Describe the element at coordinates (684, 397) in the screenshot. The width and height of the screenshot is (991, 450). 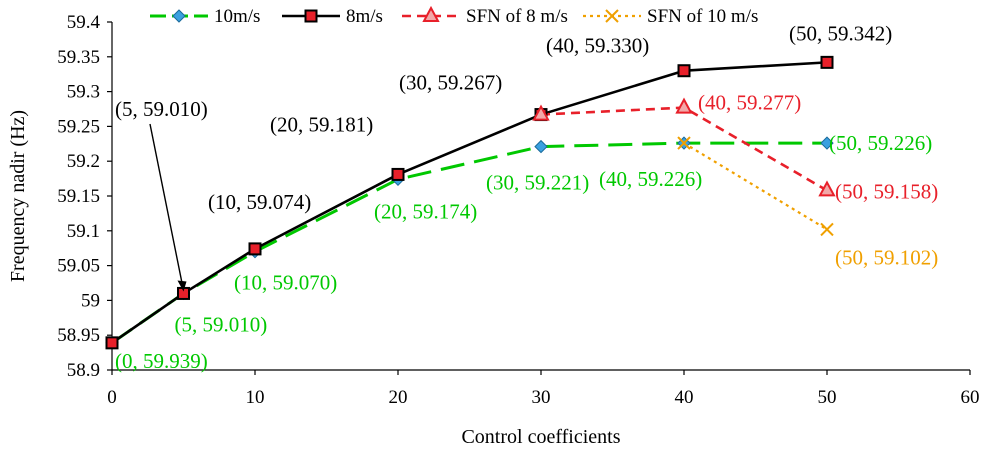
I see `x-tick-label: 40` at that location.